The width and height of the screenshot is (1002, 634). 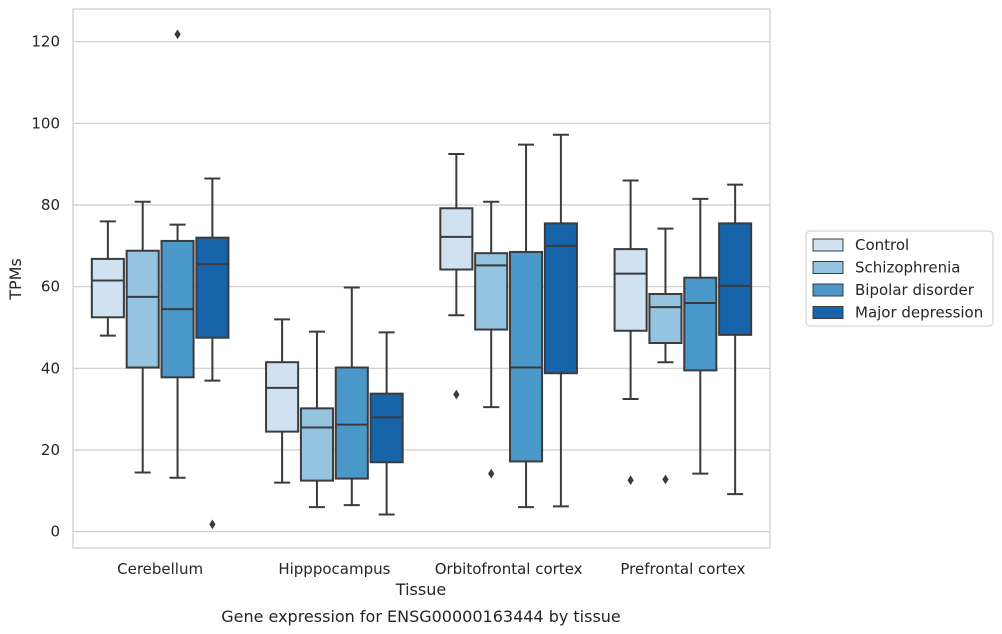 I want to click on y-tick-label: 40, so click(x=50, y=368).